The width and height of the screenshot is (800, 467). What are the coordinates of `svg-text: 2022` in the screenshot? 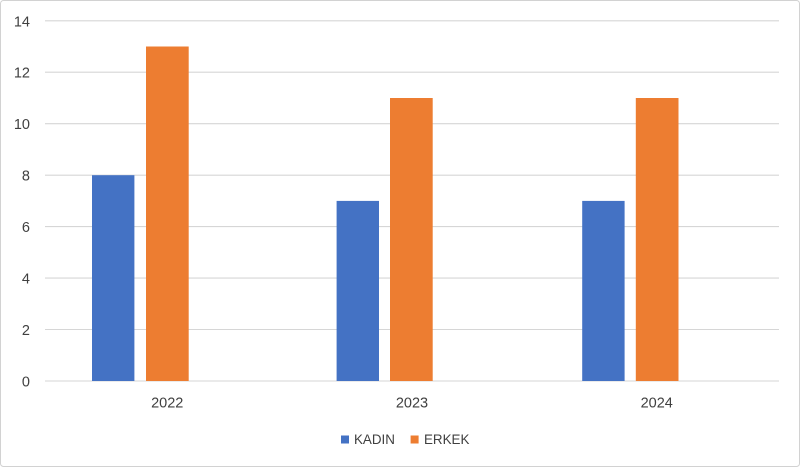 It's located at (167, 403).